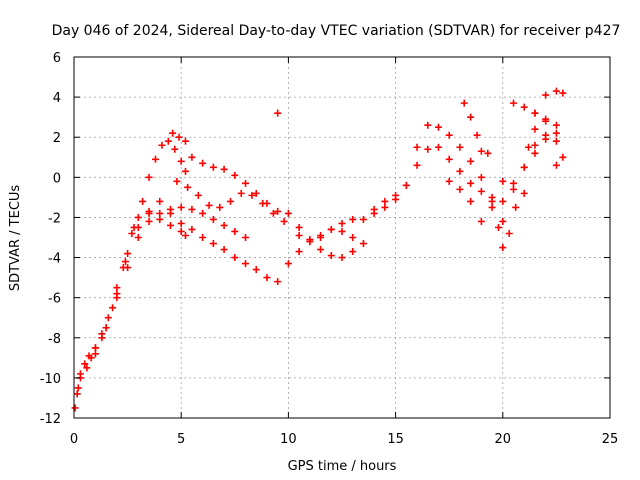  Describe the element at coordinates (395, 439) in the screenshot. I see `x-tick-label: 15` at that location.